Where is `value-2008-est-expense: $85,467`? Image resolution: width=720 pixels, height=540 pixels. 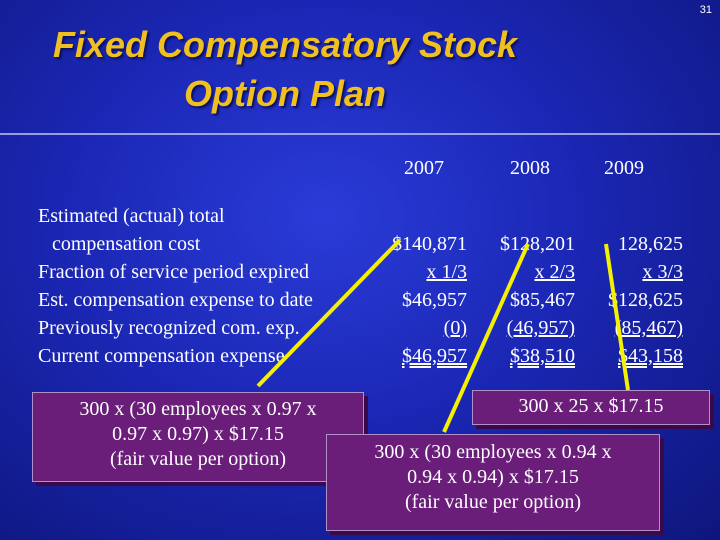
value-2008-est-expense: $85,467 is located at coordinates (542, 300).